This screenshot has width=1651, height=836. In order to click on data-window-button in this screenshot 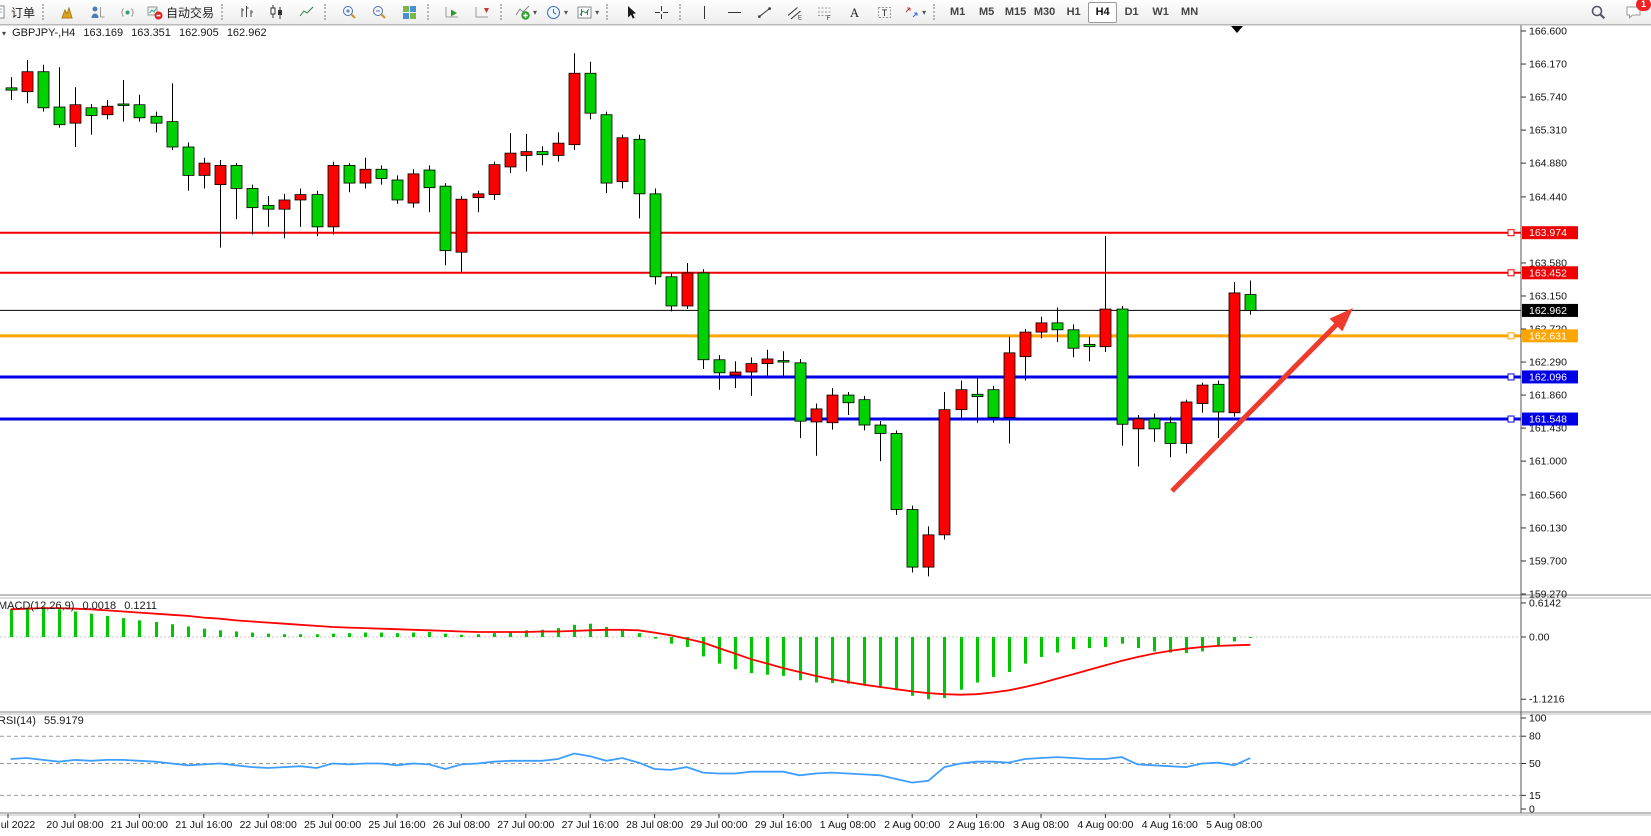, I will do `click(97, 12)`.